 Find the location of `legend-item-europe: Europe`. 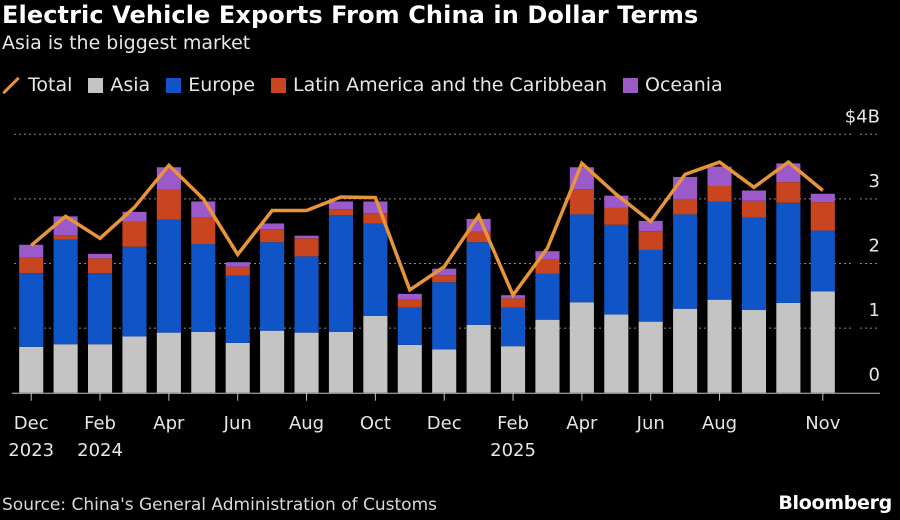

legend-item-europe: Europe is located at coordinates (210, 85).